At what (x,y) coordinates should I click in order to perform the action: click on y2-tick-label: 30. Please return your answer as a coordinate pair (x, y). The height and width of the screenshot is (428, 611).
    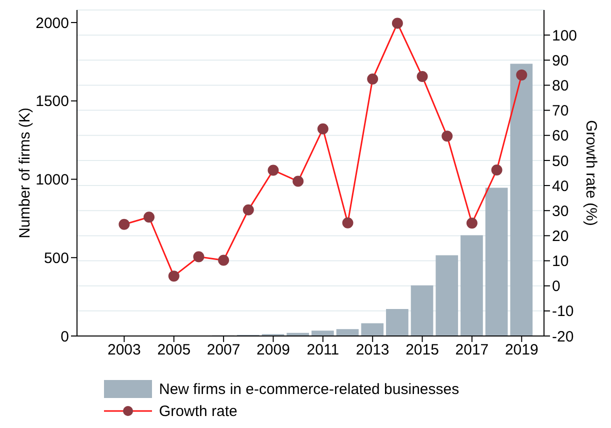
    Looking at the image, I should click on (560, 211).